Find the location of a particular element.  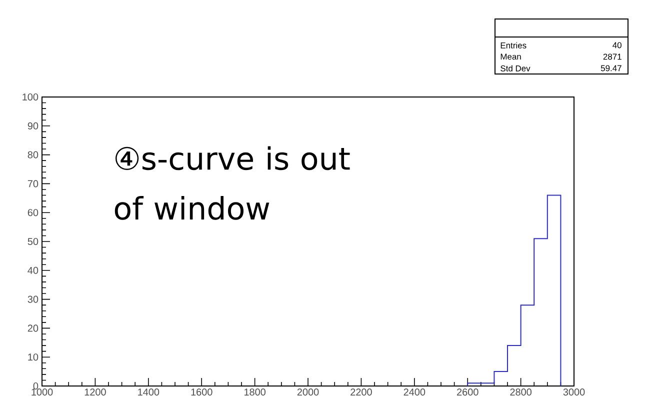

annotation: ④s-curve is out of window is located at coordinates (232, 183).